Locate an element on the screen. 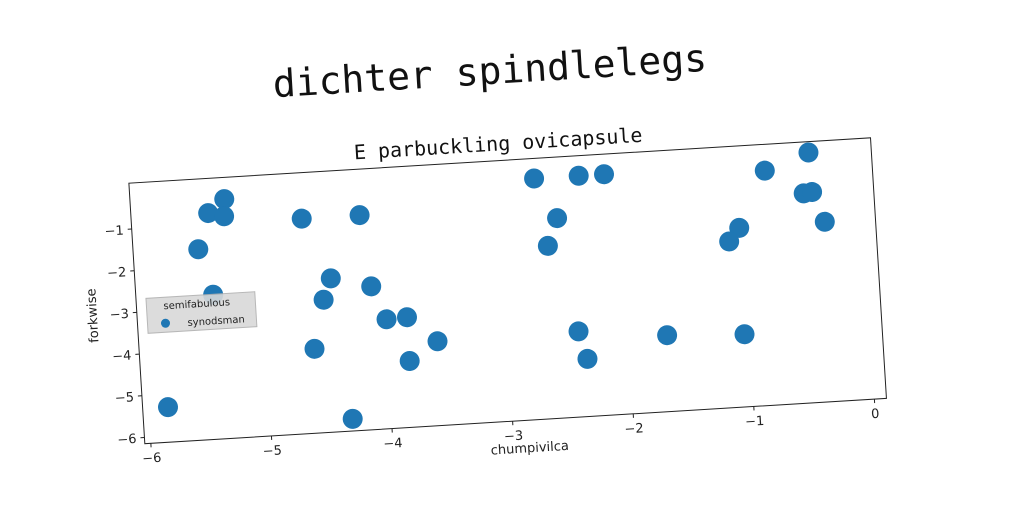 Image resolution: width=1024 pixels, height=512 pixels. y-axis: −6 −5 −4 −3 −2 −1 is located at coordinates (124, 336).